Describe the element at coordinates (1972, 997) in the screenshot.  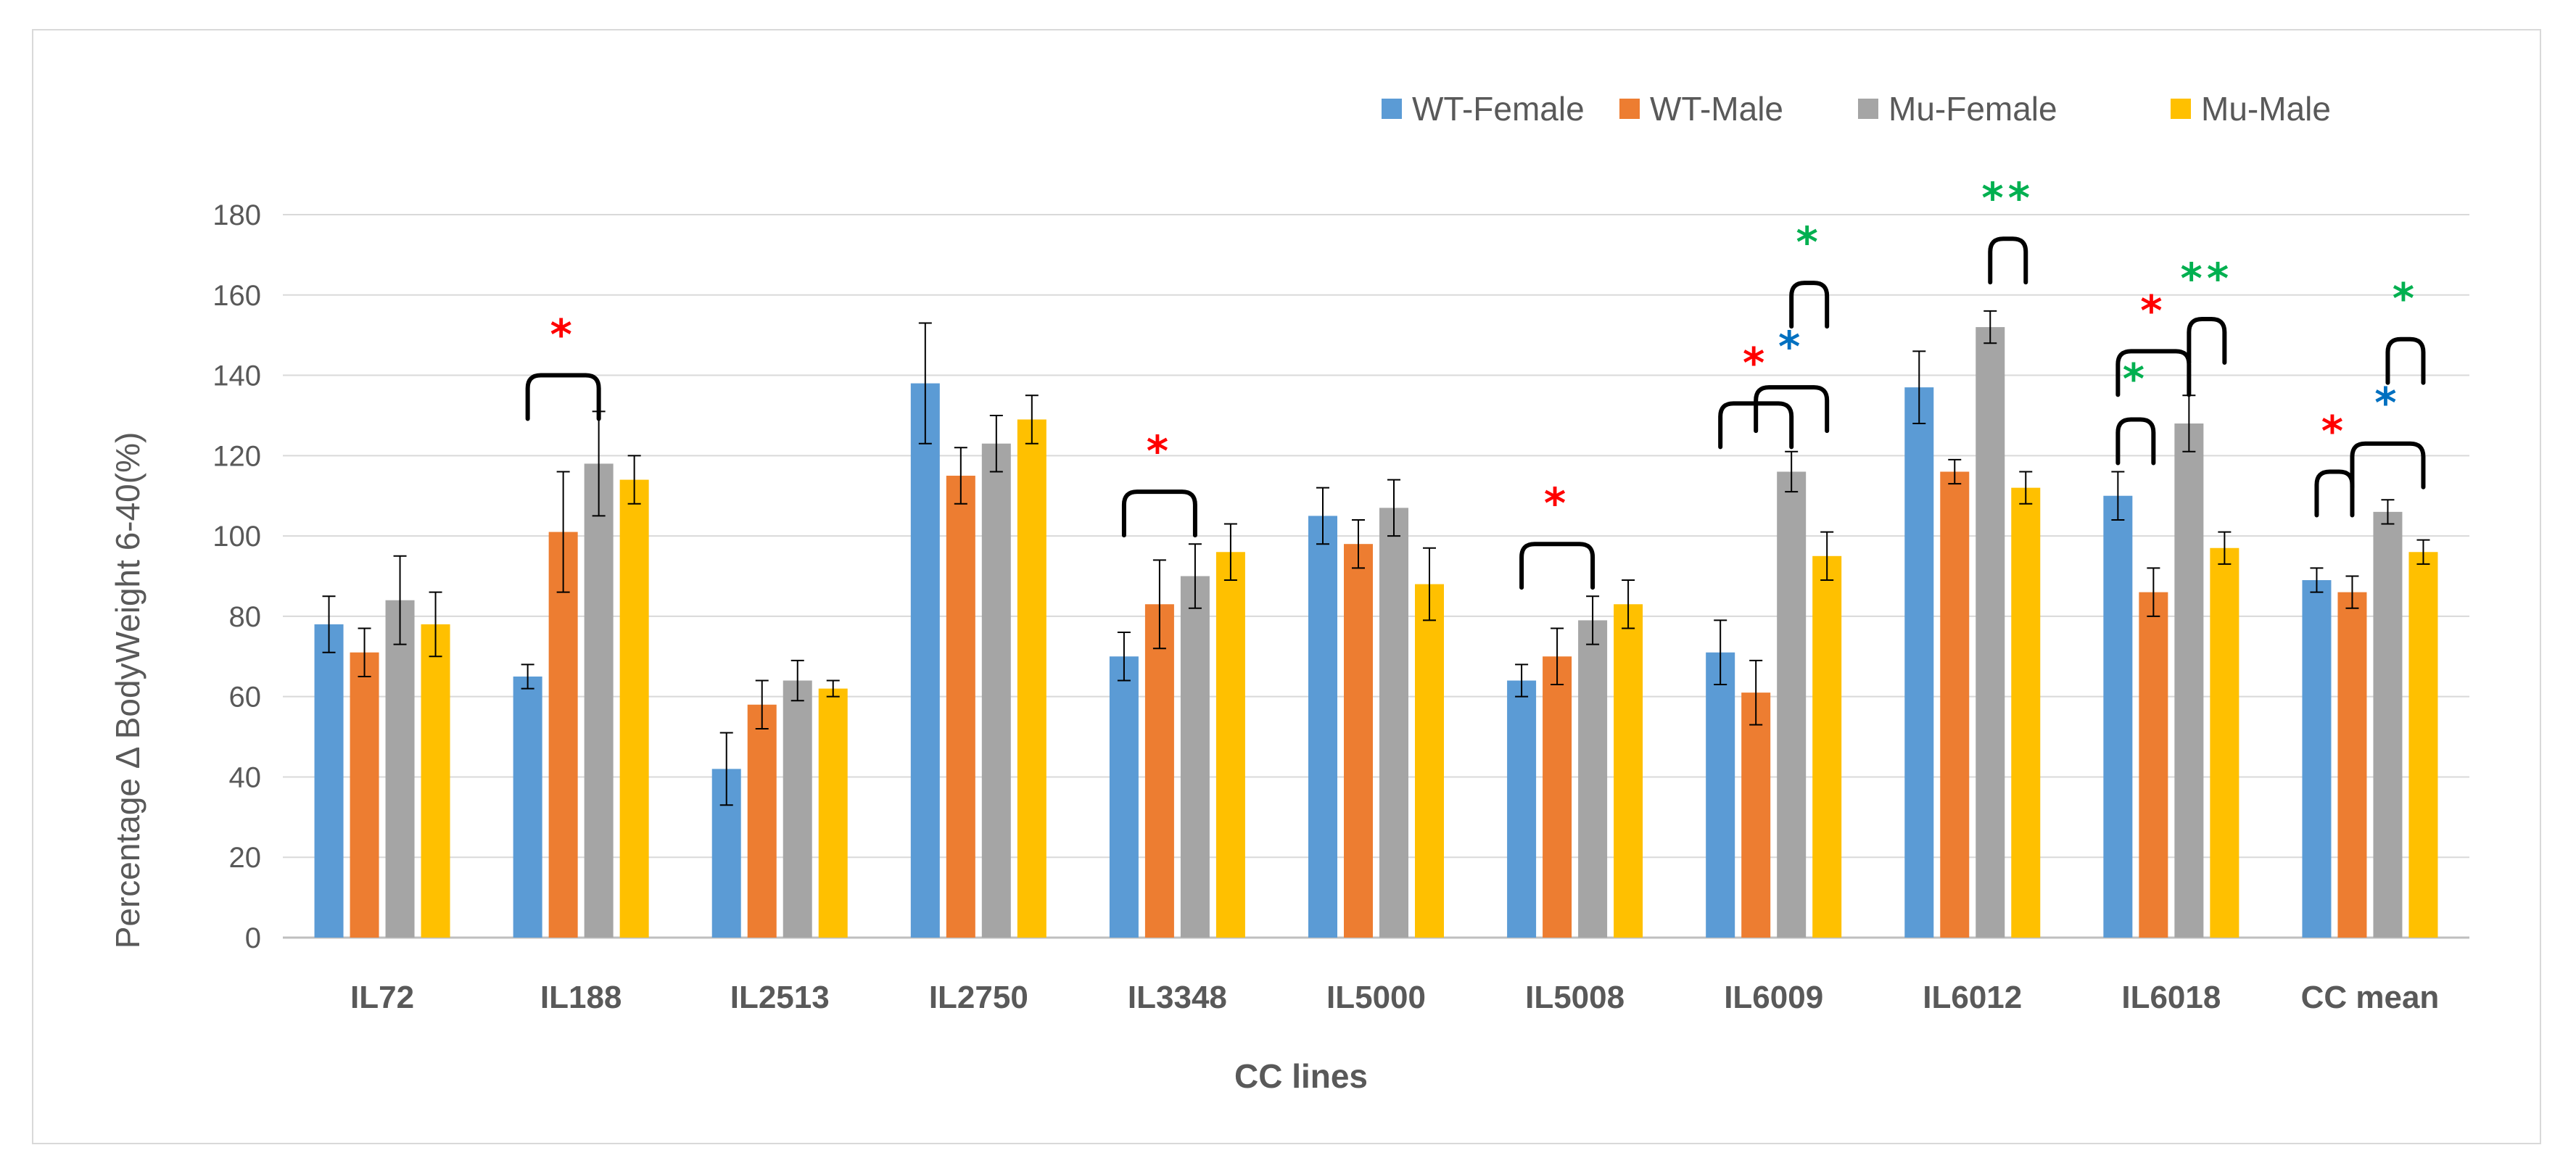
I see `x-tick-label: IL6012` at that location.